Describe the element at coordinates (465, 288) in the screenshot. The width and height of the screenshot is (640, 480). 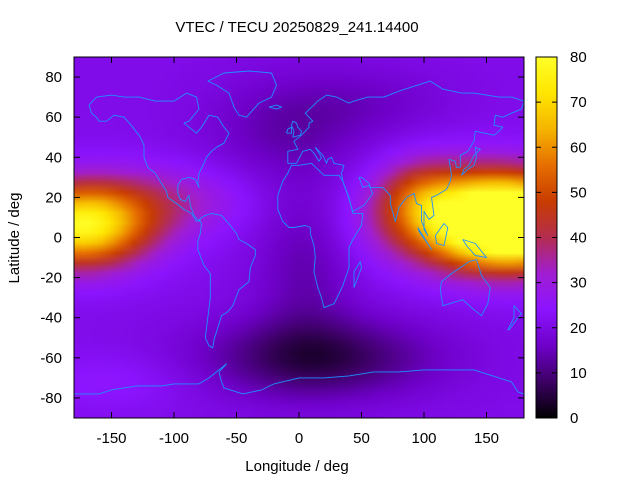
I see `coastline-australia` at that location.